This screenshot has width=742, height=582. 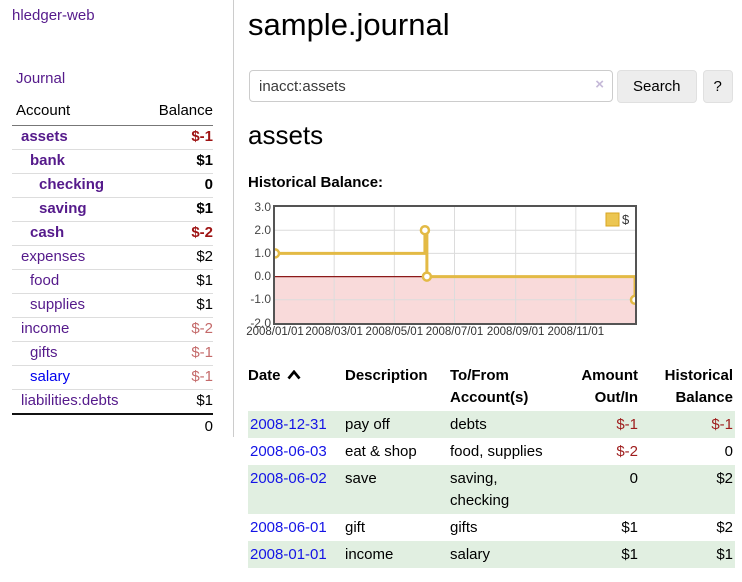 What do you see at coordinates (288, 478) in the screenshot?
I see `transaction-date-link: 2008-06-02` at bounding box center [288, 478].